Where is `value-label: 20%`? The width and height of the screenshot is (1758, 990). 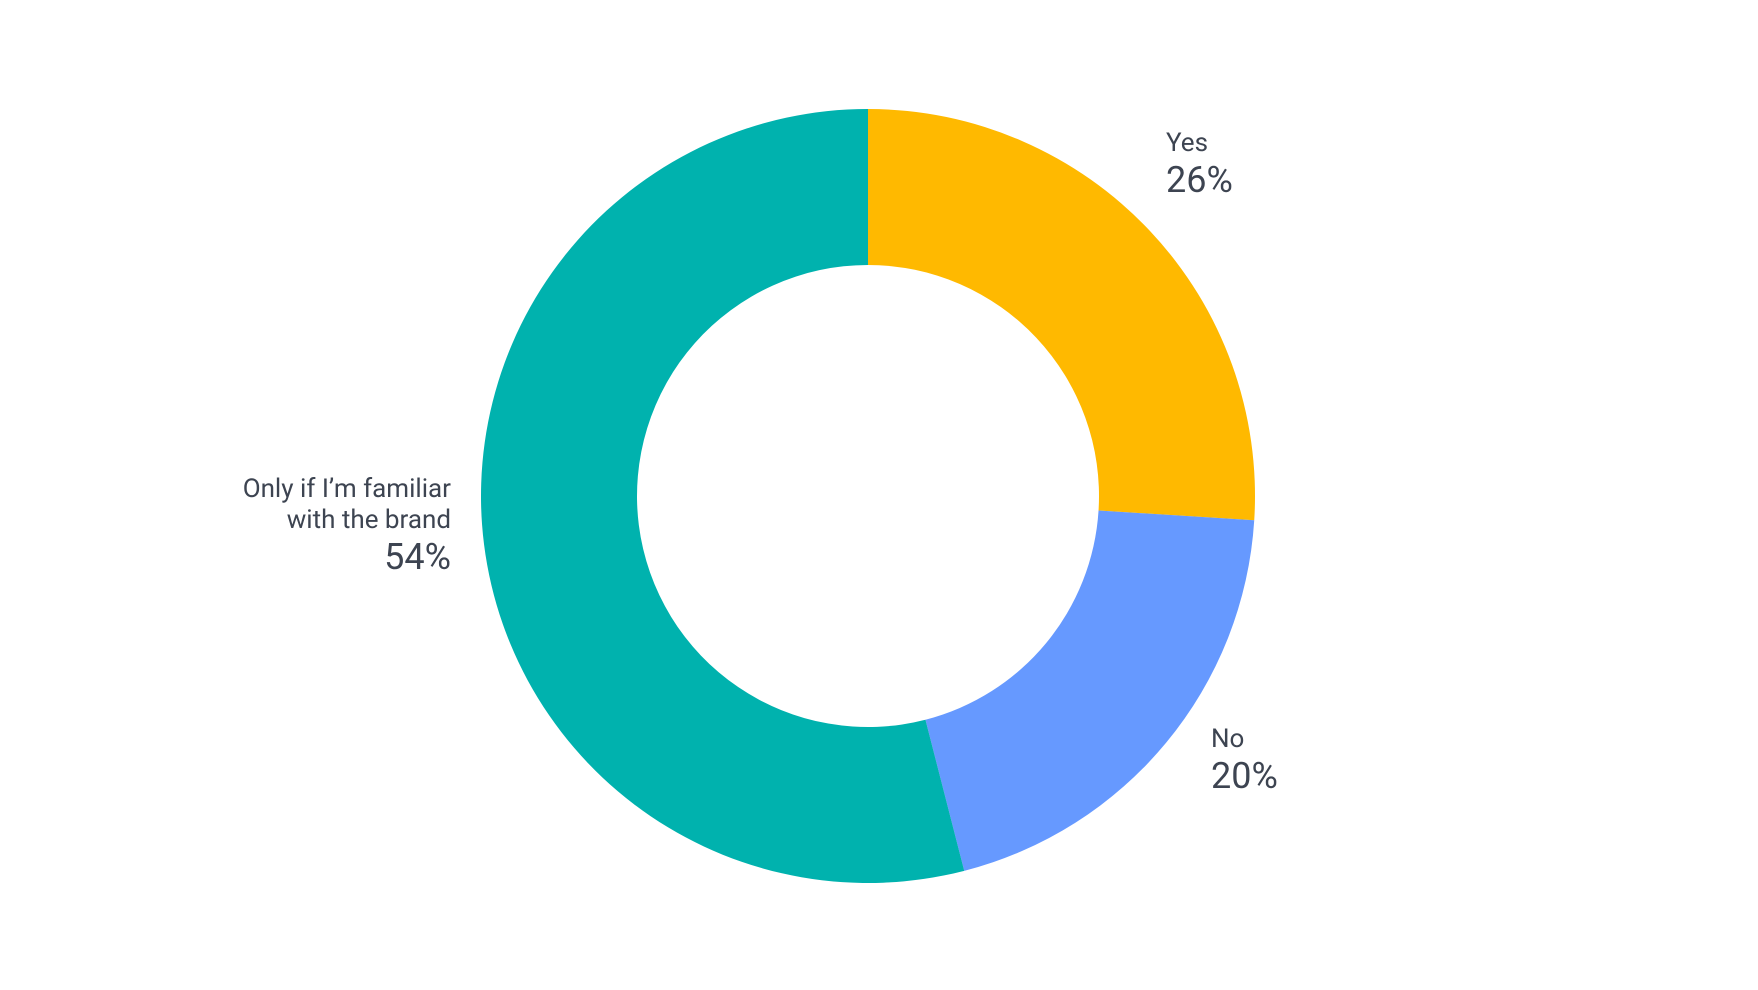
value-label: 20% is located at coordinates (1244, 776).